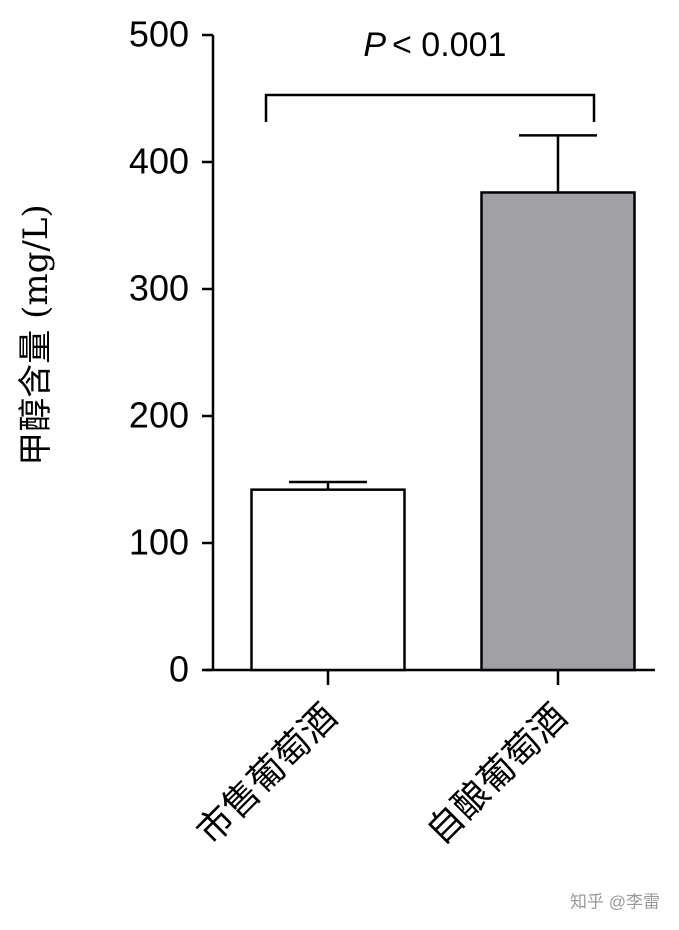  Describe the element at coordinates (159, 34) in the screenshot. I see `y-tick-label: 500` at that location.